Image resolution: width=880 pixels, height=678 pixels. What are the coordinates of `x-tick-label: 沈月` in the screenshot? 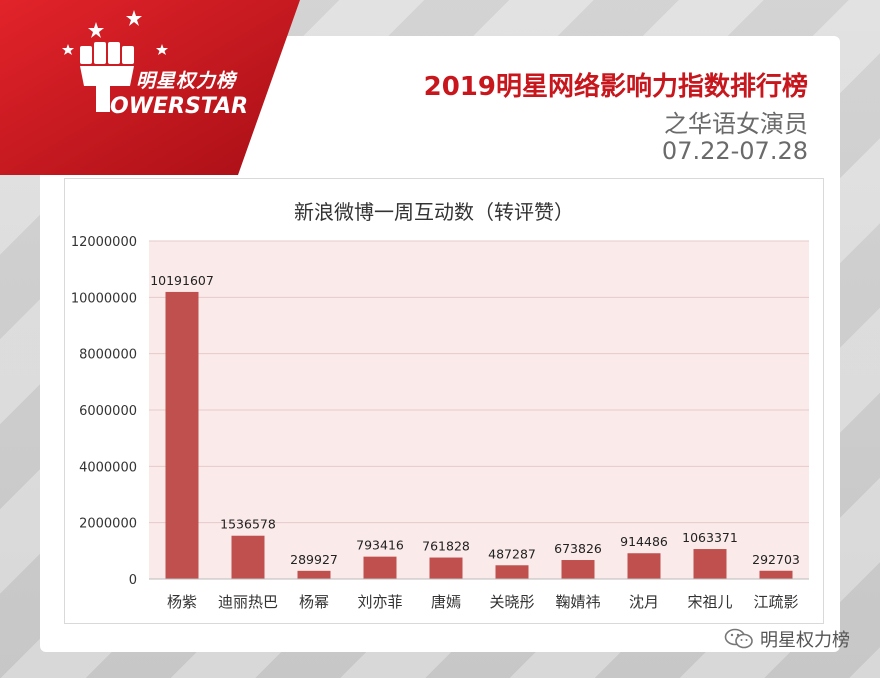 It's located at (644, 602).